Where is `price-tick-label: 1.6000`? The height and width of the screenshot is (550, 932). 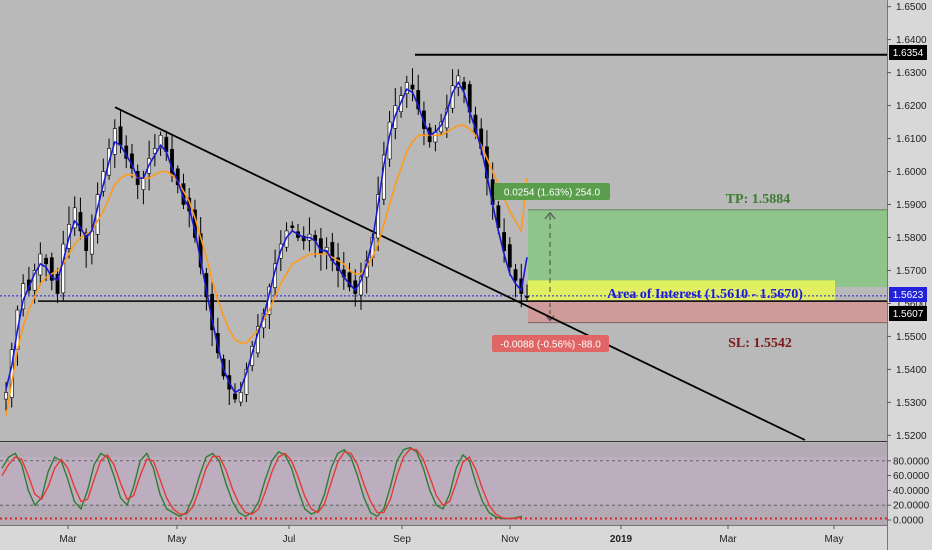 price-tick-label: 1.6000 is located at coordinates (911, 172).